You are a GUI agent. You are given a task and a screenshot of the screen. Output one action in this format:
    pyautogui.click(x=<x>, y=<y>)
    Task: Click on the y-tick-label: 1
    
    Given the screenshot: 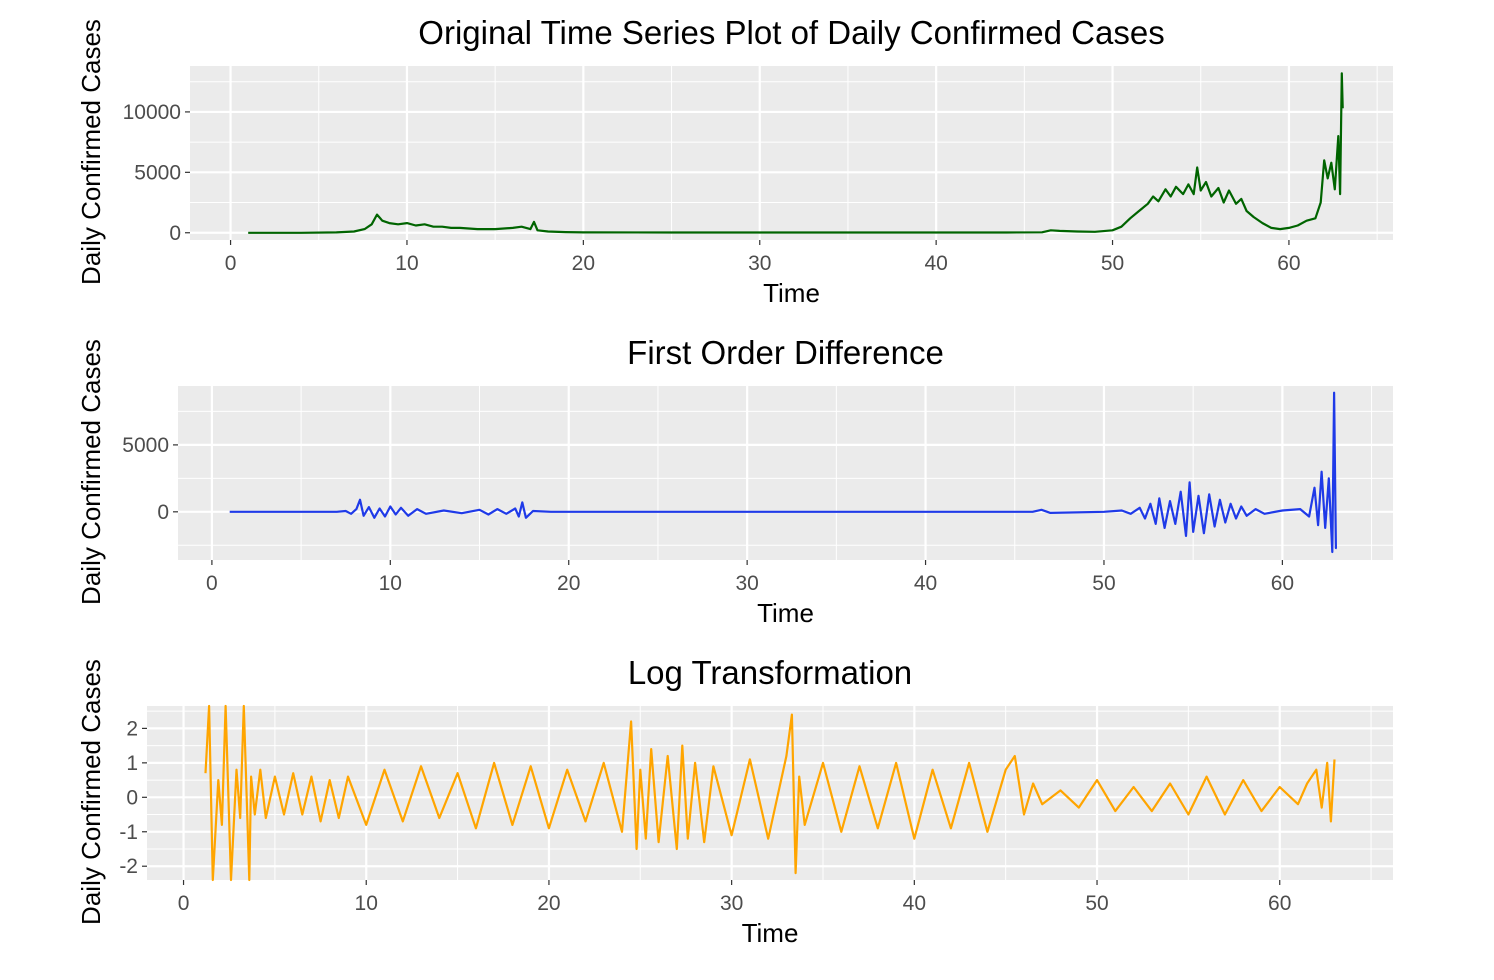 What is the action you would take?
    pyautogui.click(x=132, y=763)
    